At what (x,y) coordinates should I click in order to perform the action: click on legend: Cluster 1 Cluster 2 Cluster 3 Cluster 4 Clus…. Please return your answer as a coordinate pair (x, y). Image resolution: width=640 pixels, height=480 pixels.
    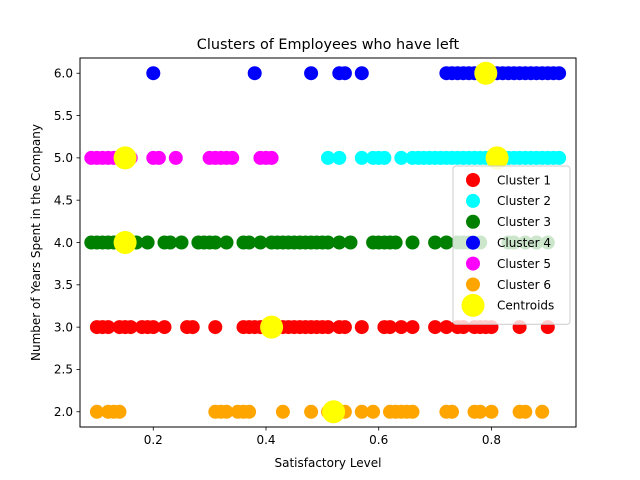
    Looking at the image, I should click on (511, 245).